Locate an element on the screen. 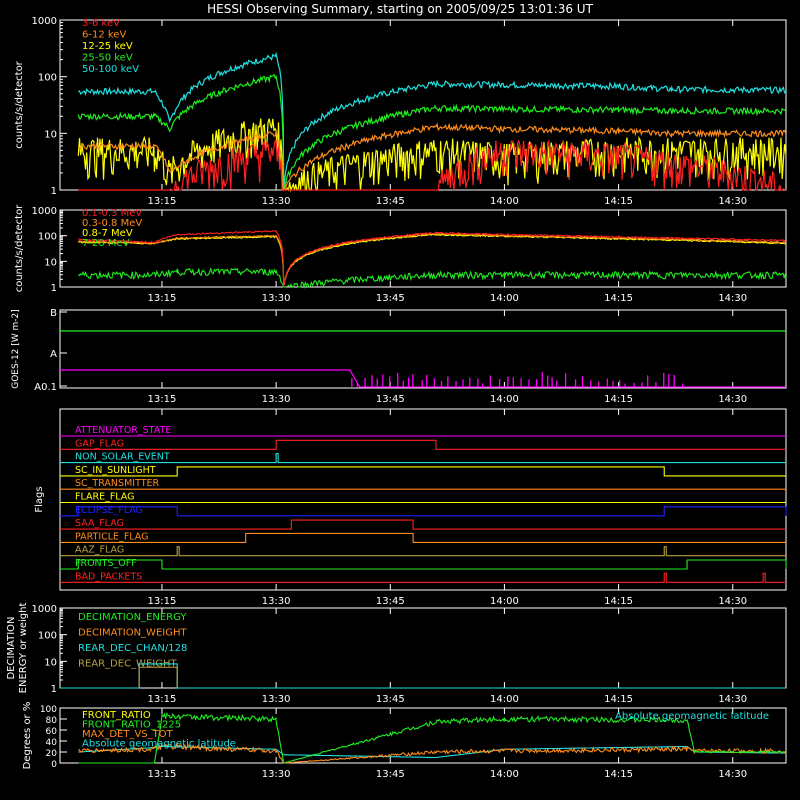  series-line-0-3-0-8-mev is located at coordinates (432, 260).